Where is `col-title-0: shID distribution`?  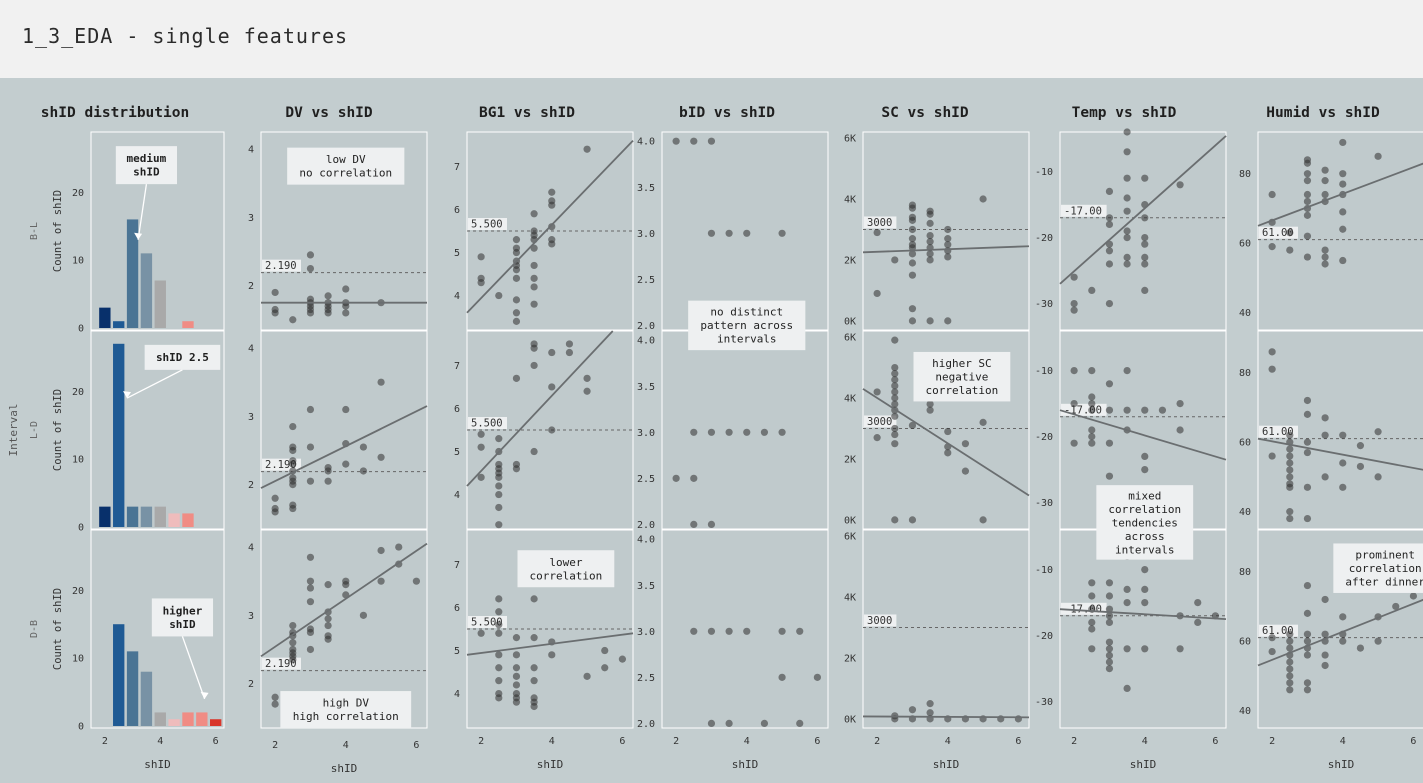 col-title-0: shID distribution is located at coordinates (115, 113).